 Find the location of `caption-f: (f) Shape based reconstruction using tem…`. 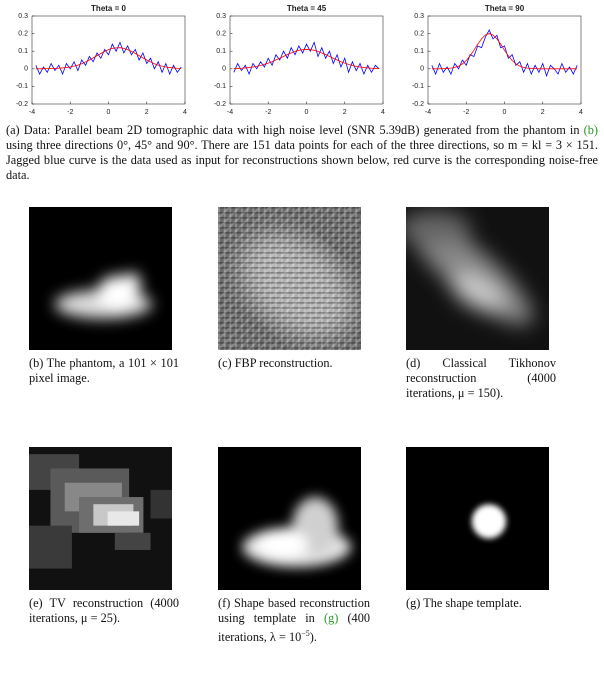

caption-f: (f) Shape based reconstruction using tem… is located at coordinates (294, 620).